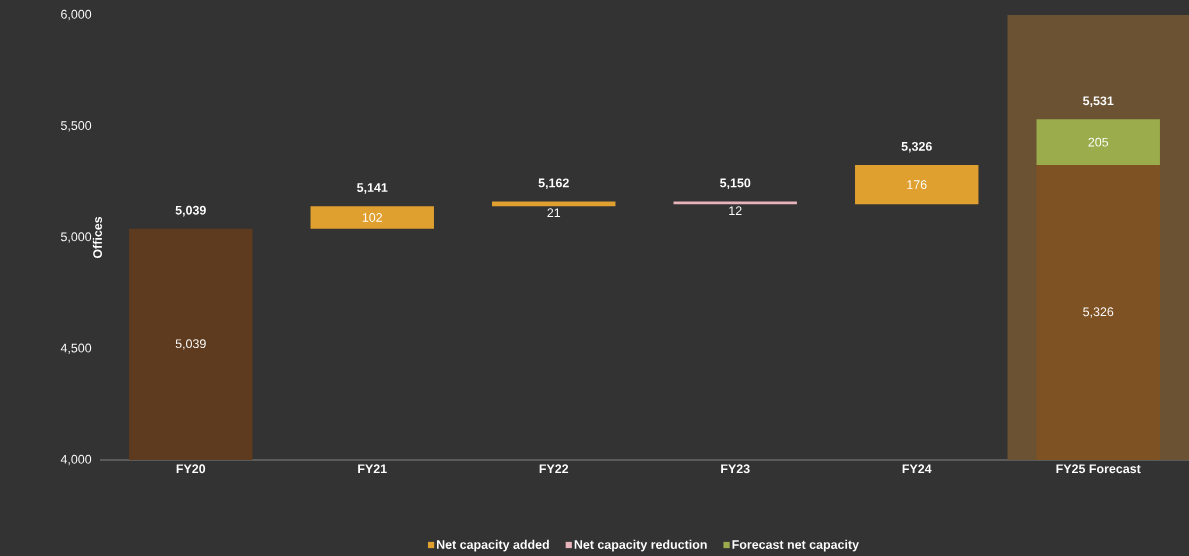  What do you see at coordinates (795, 545) in the screenshot?
I see `legend-label: Forecast net capacity` at bounding box center [795, 545].